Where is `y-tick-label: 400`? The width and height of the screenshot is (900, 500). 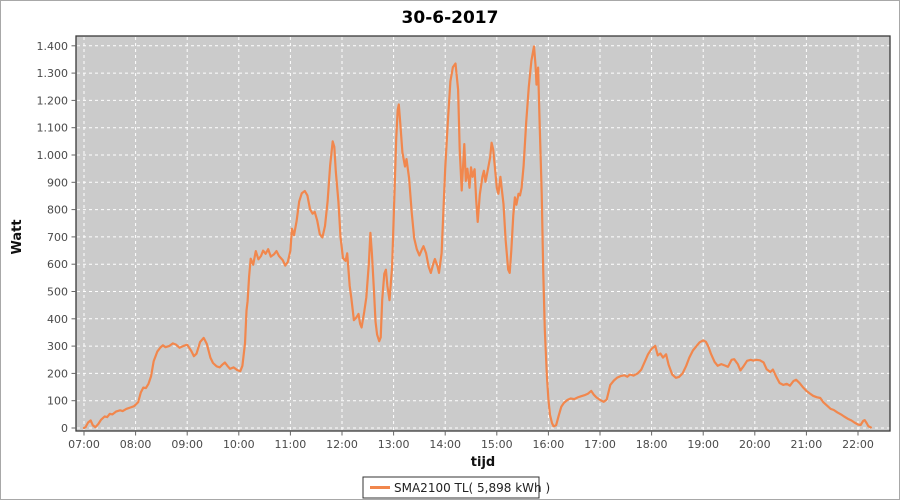
y-tick-label: 400 is located at coordinates (57, 319).